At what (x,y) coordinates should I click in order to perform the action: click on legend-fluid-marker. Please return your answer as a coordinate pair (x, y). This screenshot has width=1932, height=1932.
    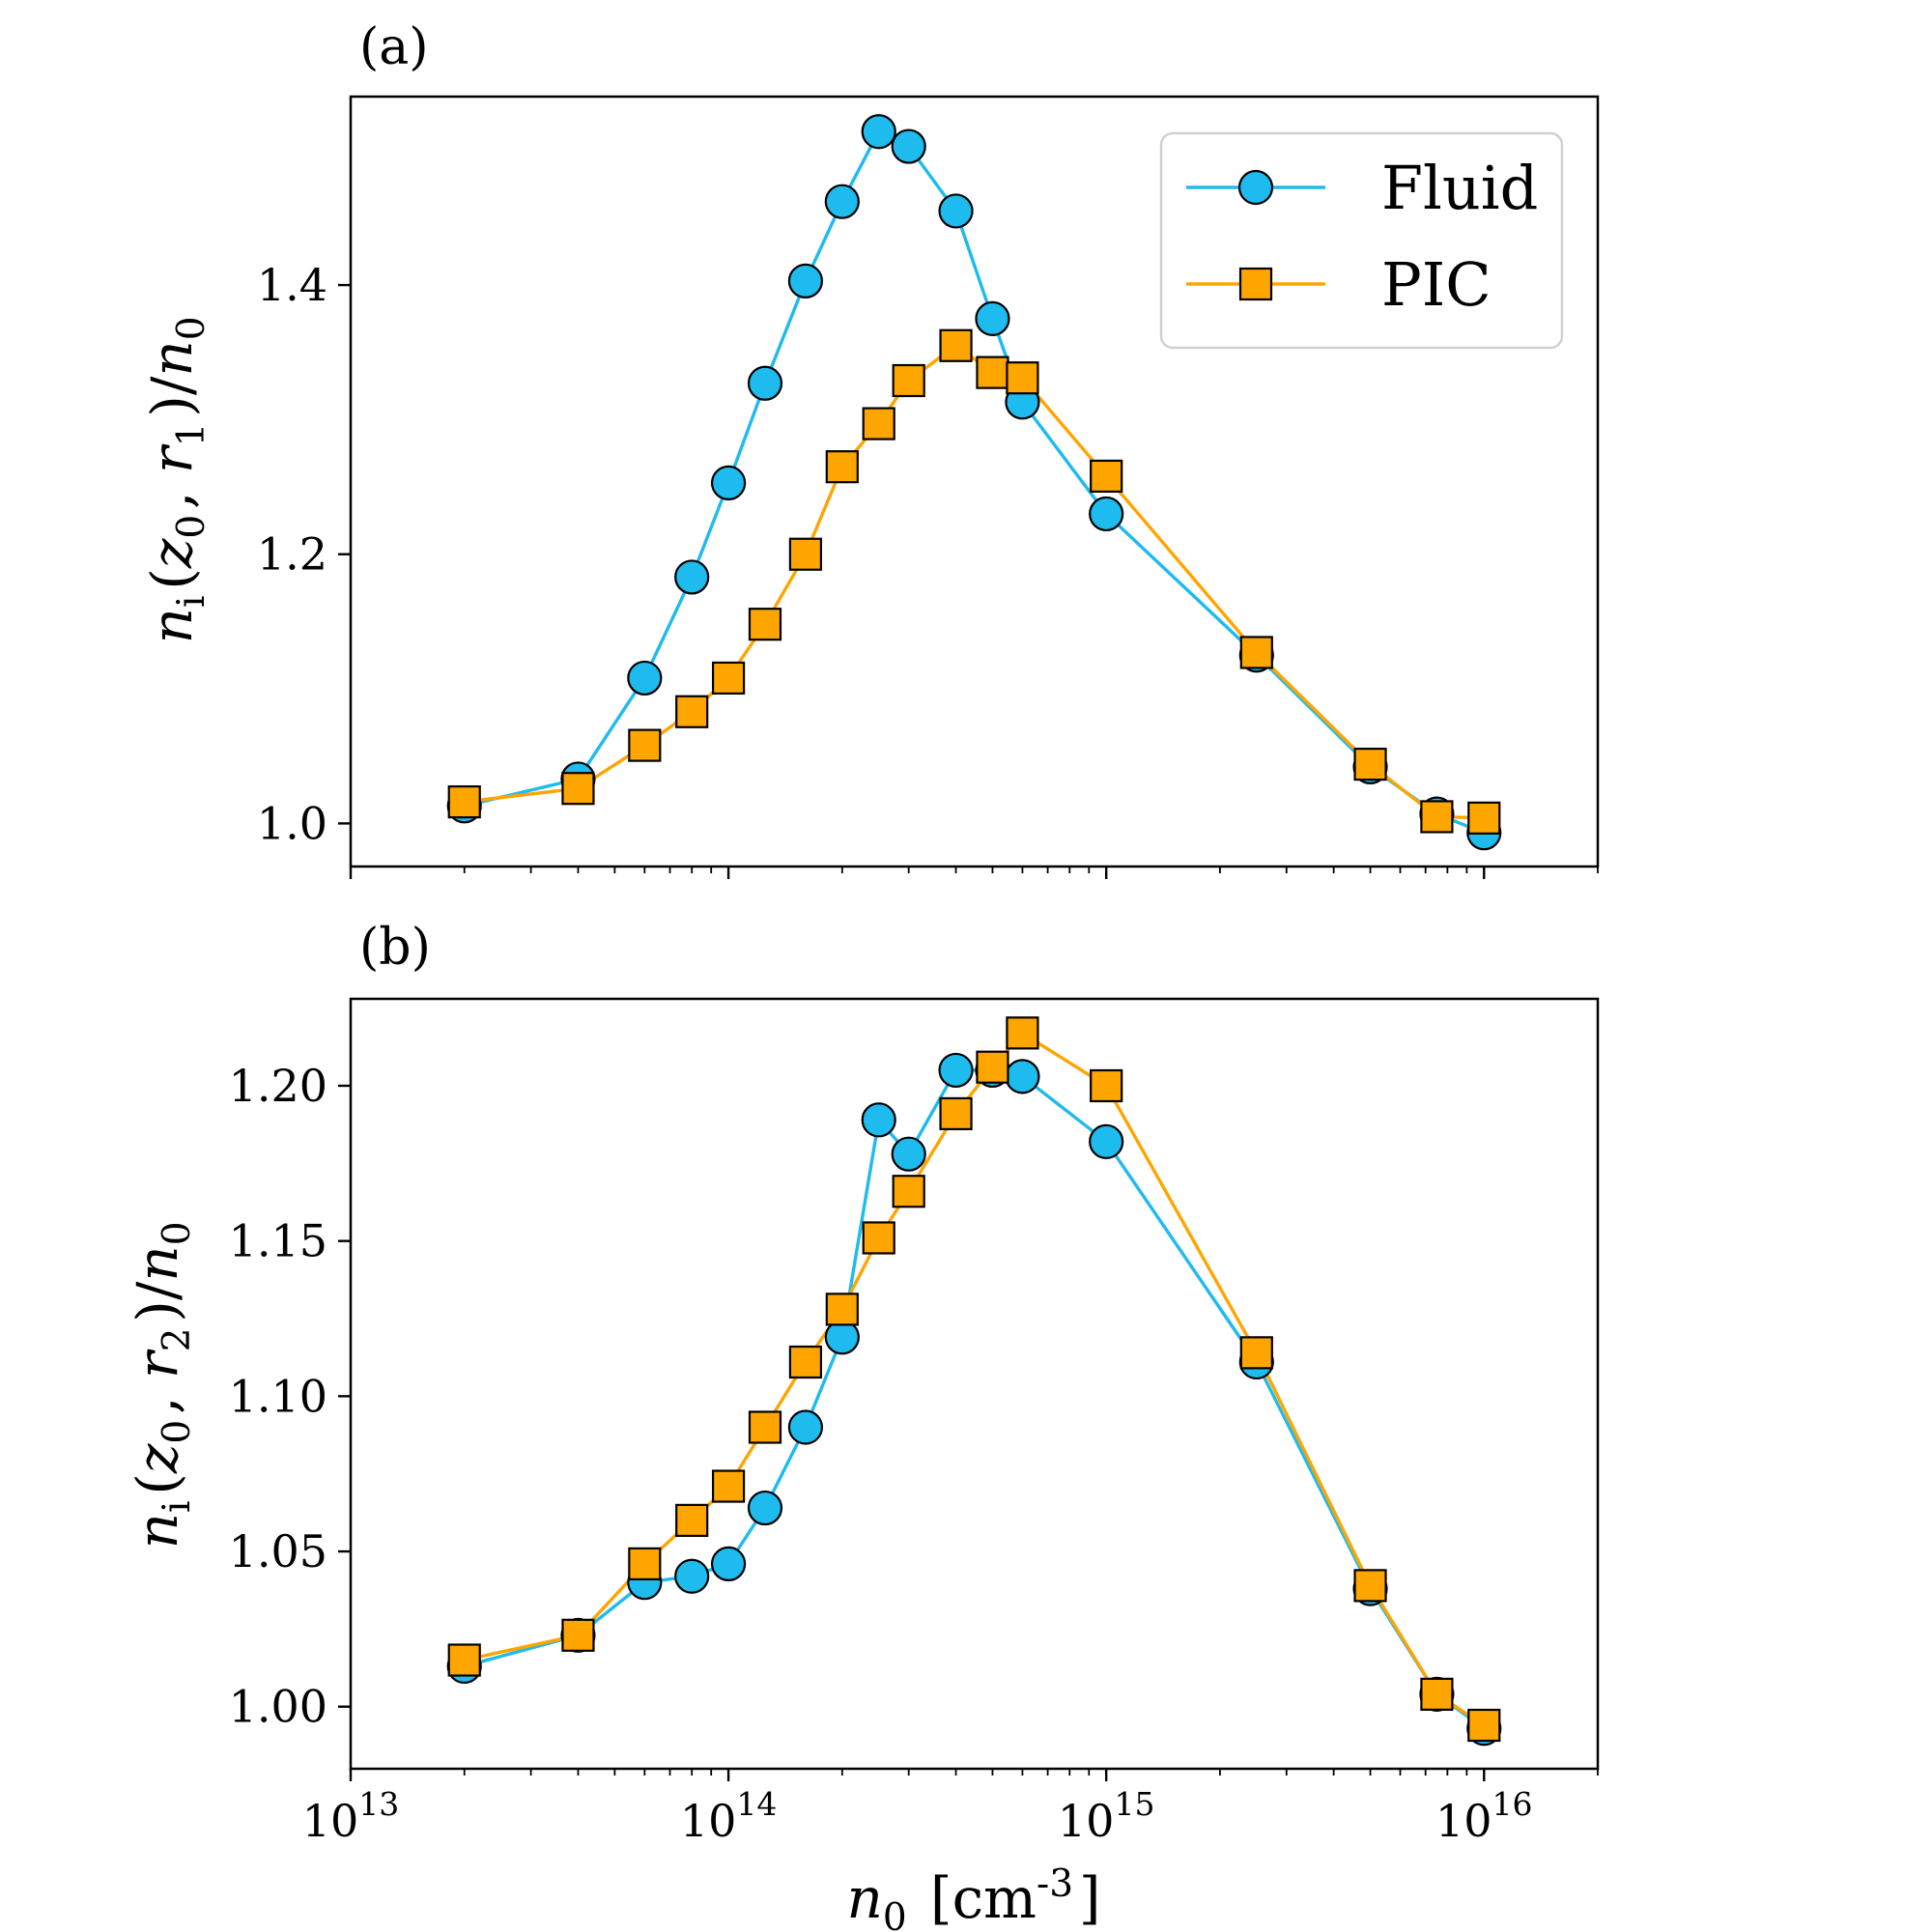
    Looking at the image, I should click on (1255, 187).